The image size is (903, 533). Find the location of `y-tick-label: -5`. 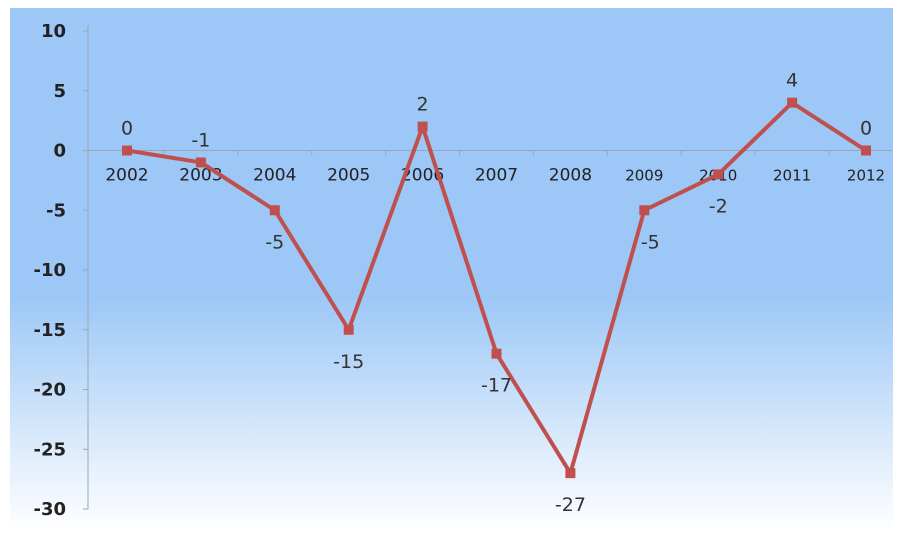

y-tick-label: -5 is located at coordinates (56, 210).